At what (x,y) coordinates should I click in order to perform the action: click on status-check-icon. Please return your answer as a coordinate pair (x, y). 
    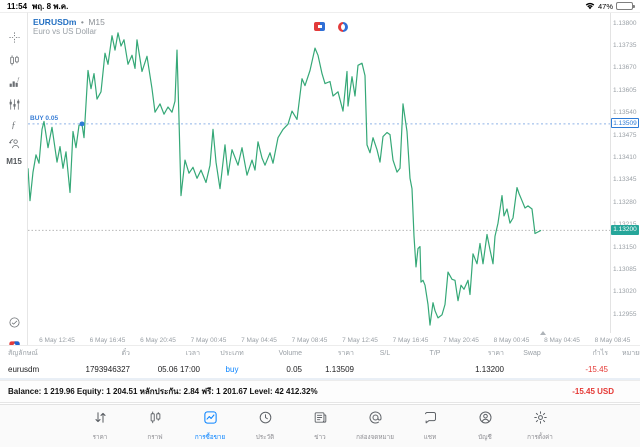
    Looking at the image, I should click on (14, 322).